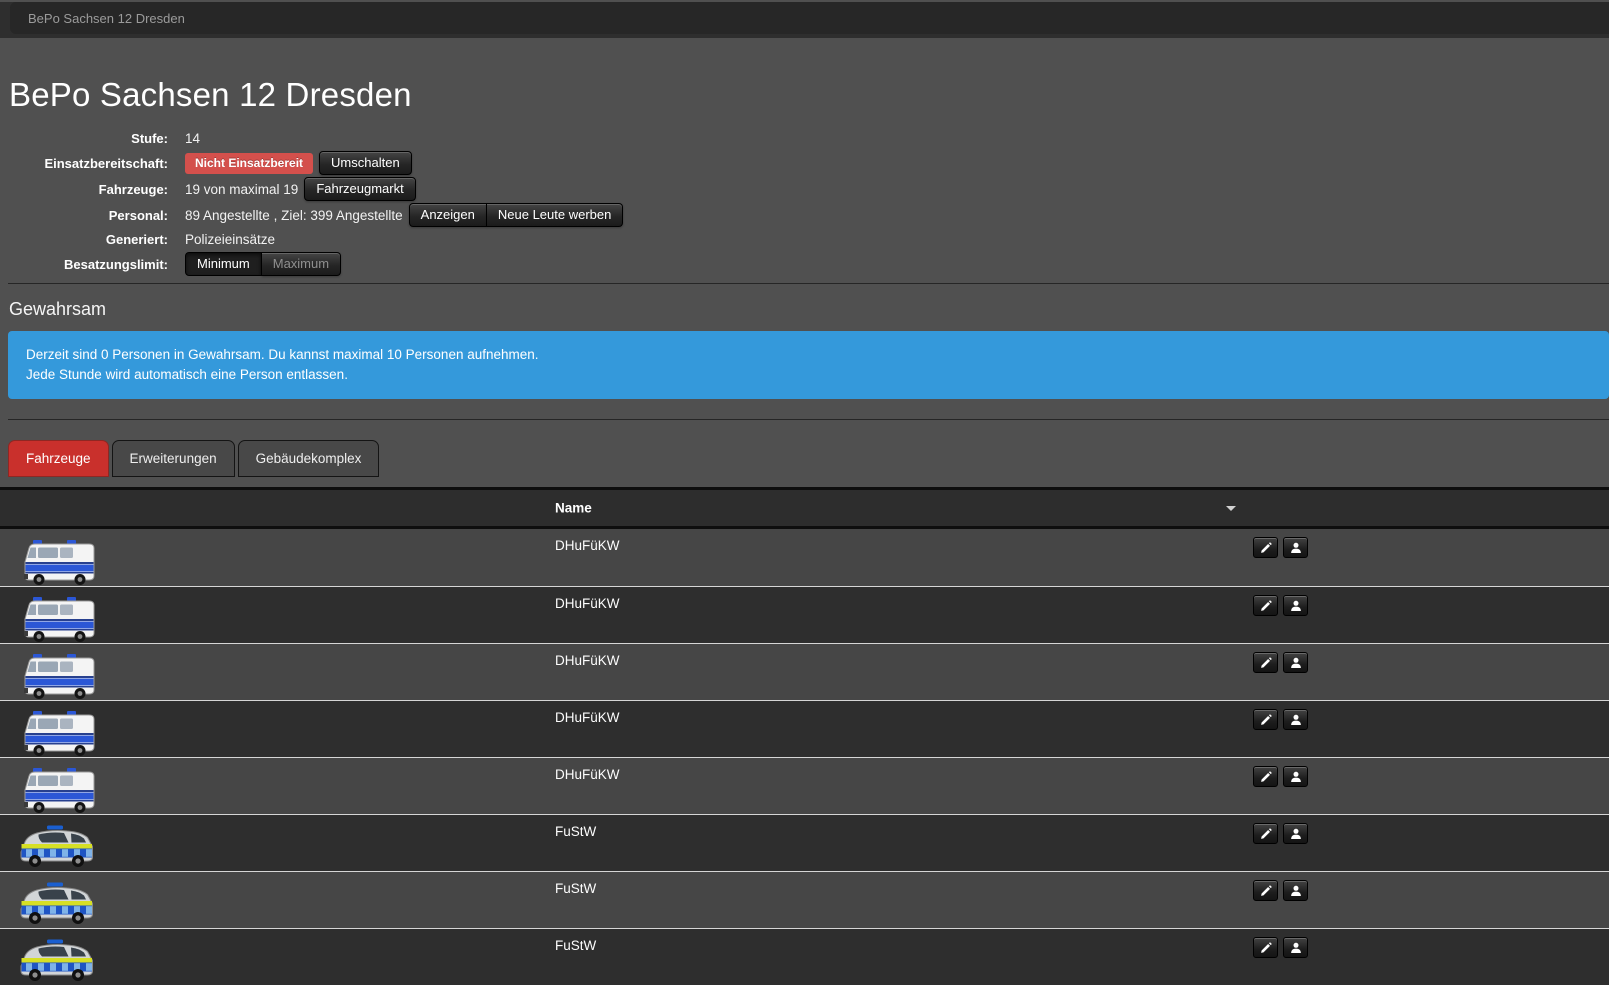 The width and height of the screenshot is (1609, 985). What do you see at coordinates (249, 163) in the screenshot?
I see `status-badge: Nicht Einsatzbereit` at bounding box center [249, 163].